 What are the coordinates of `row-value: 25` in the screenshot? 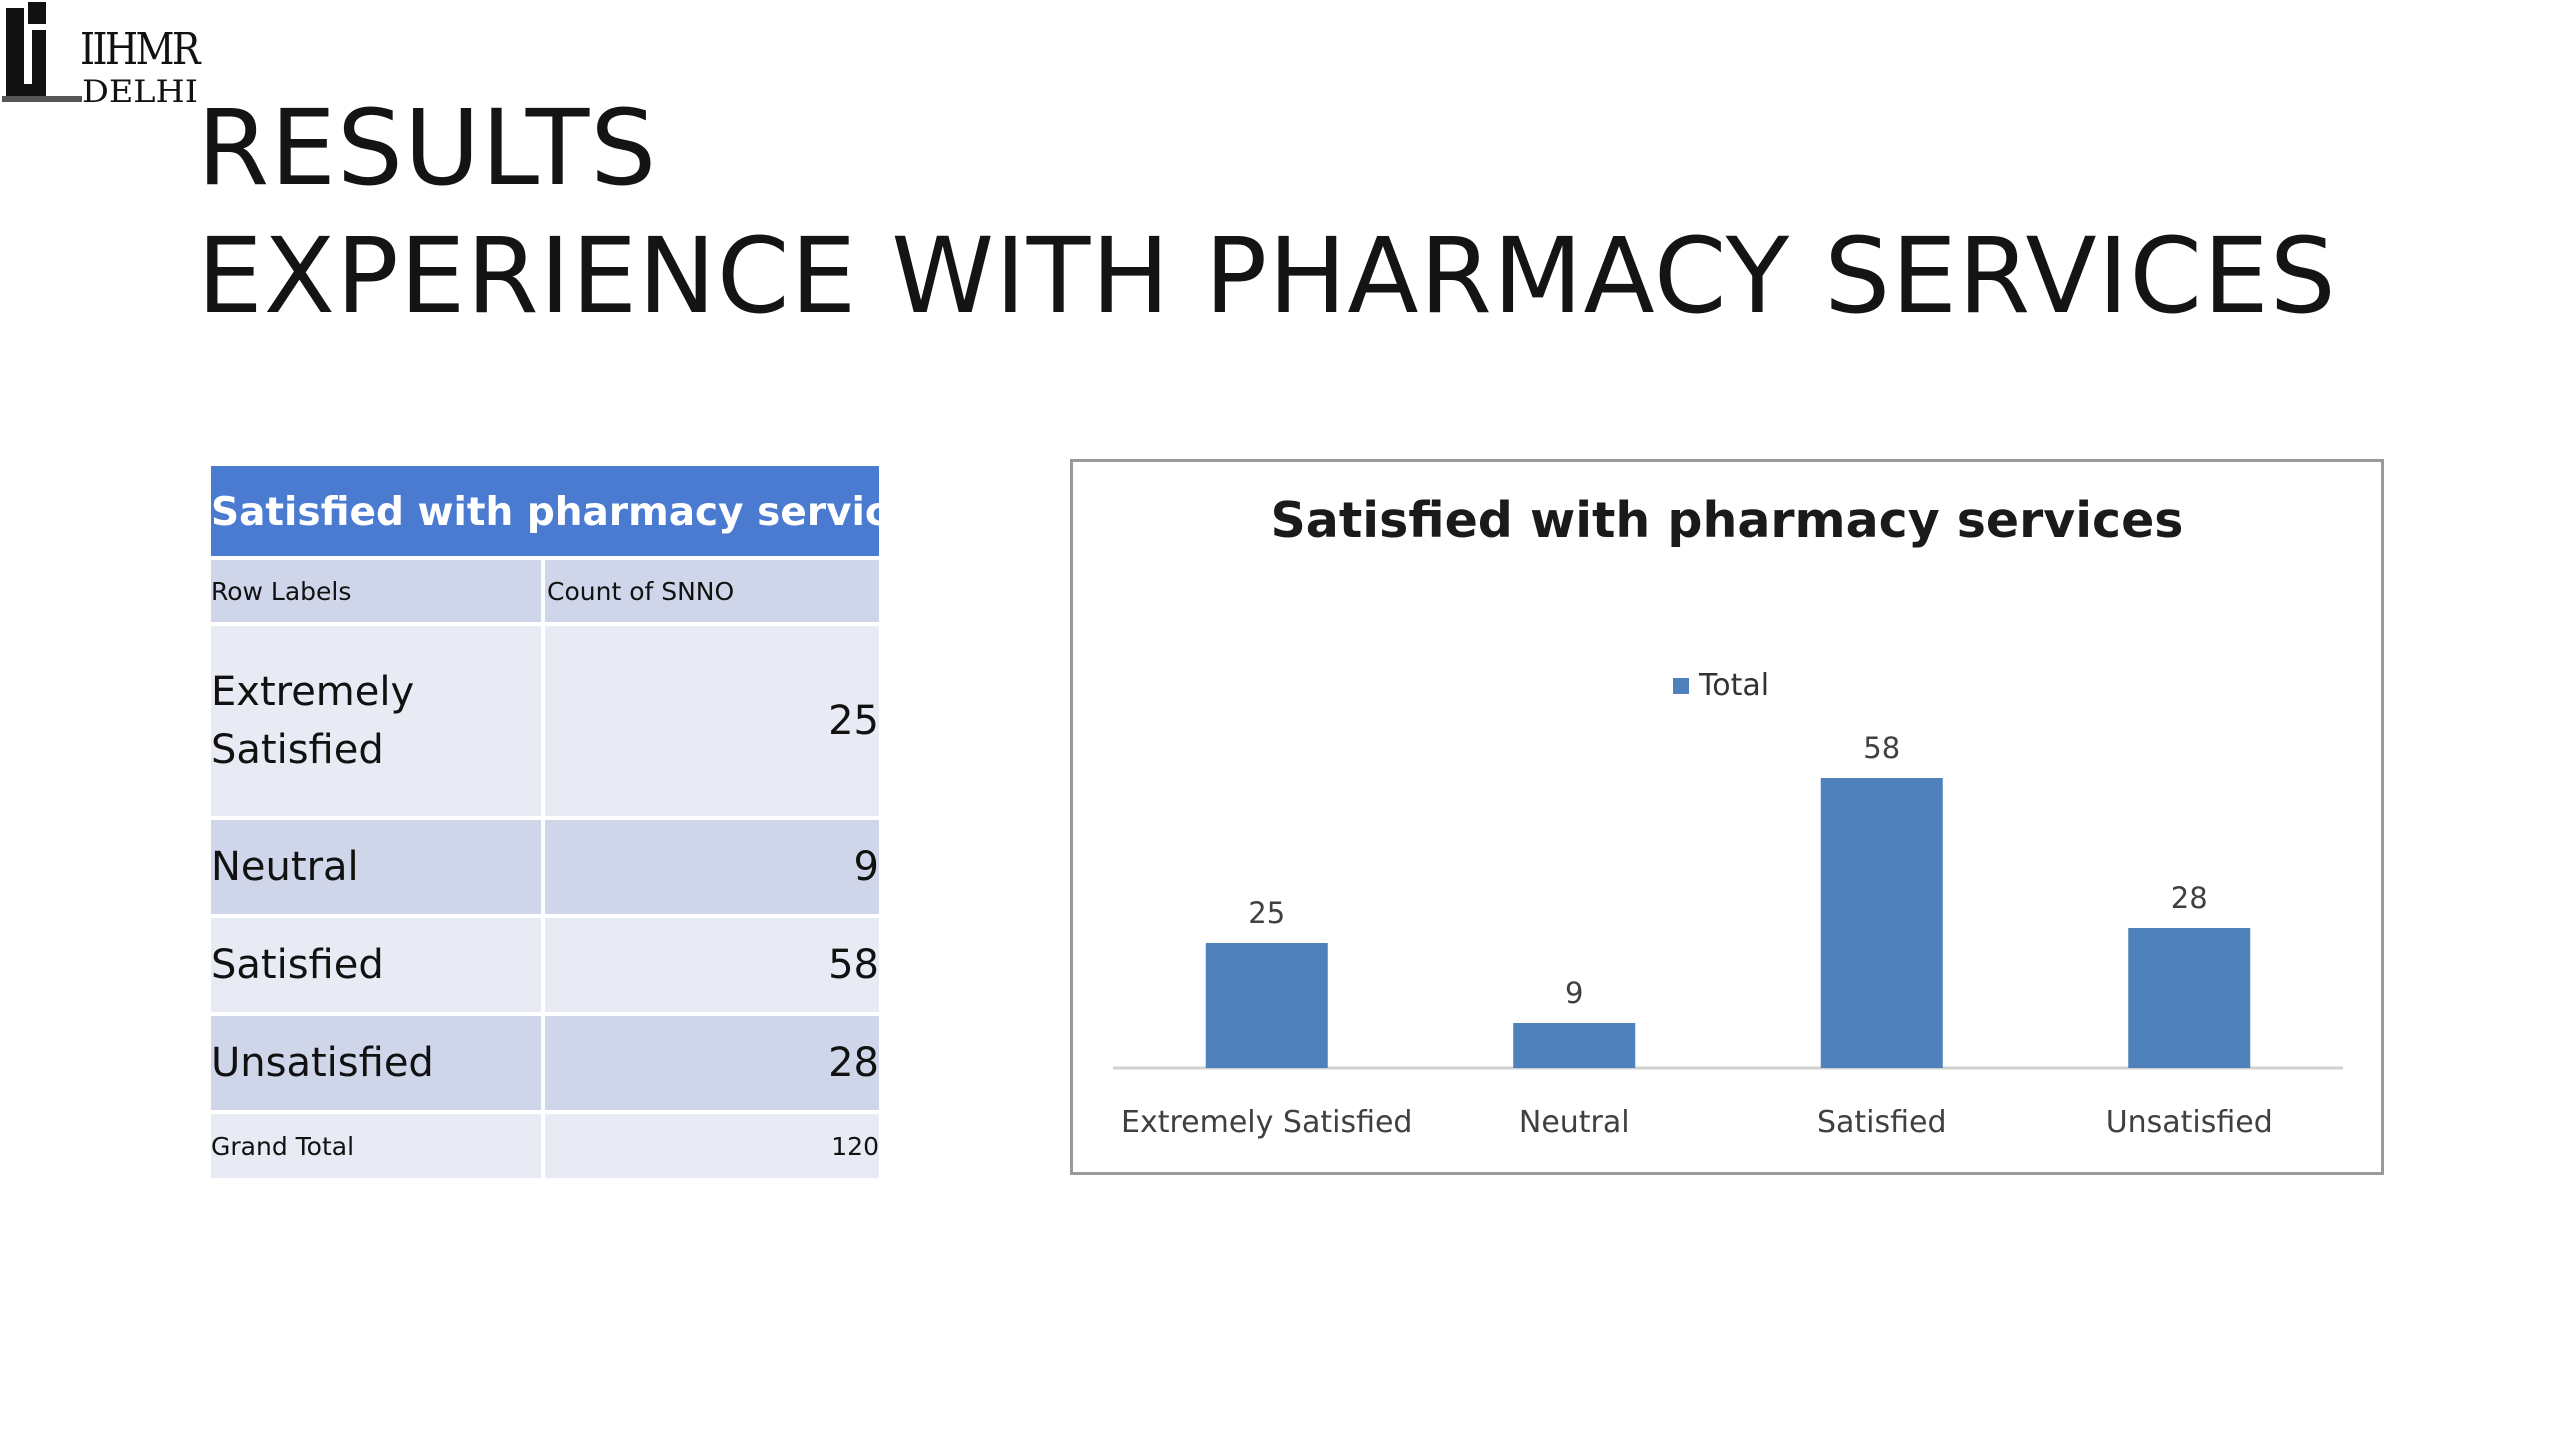 It's located at (853, 721).